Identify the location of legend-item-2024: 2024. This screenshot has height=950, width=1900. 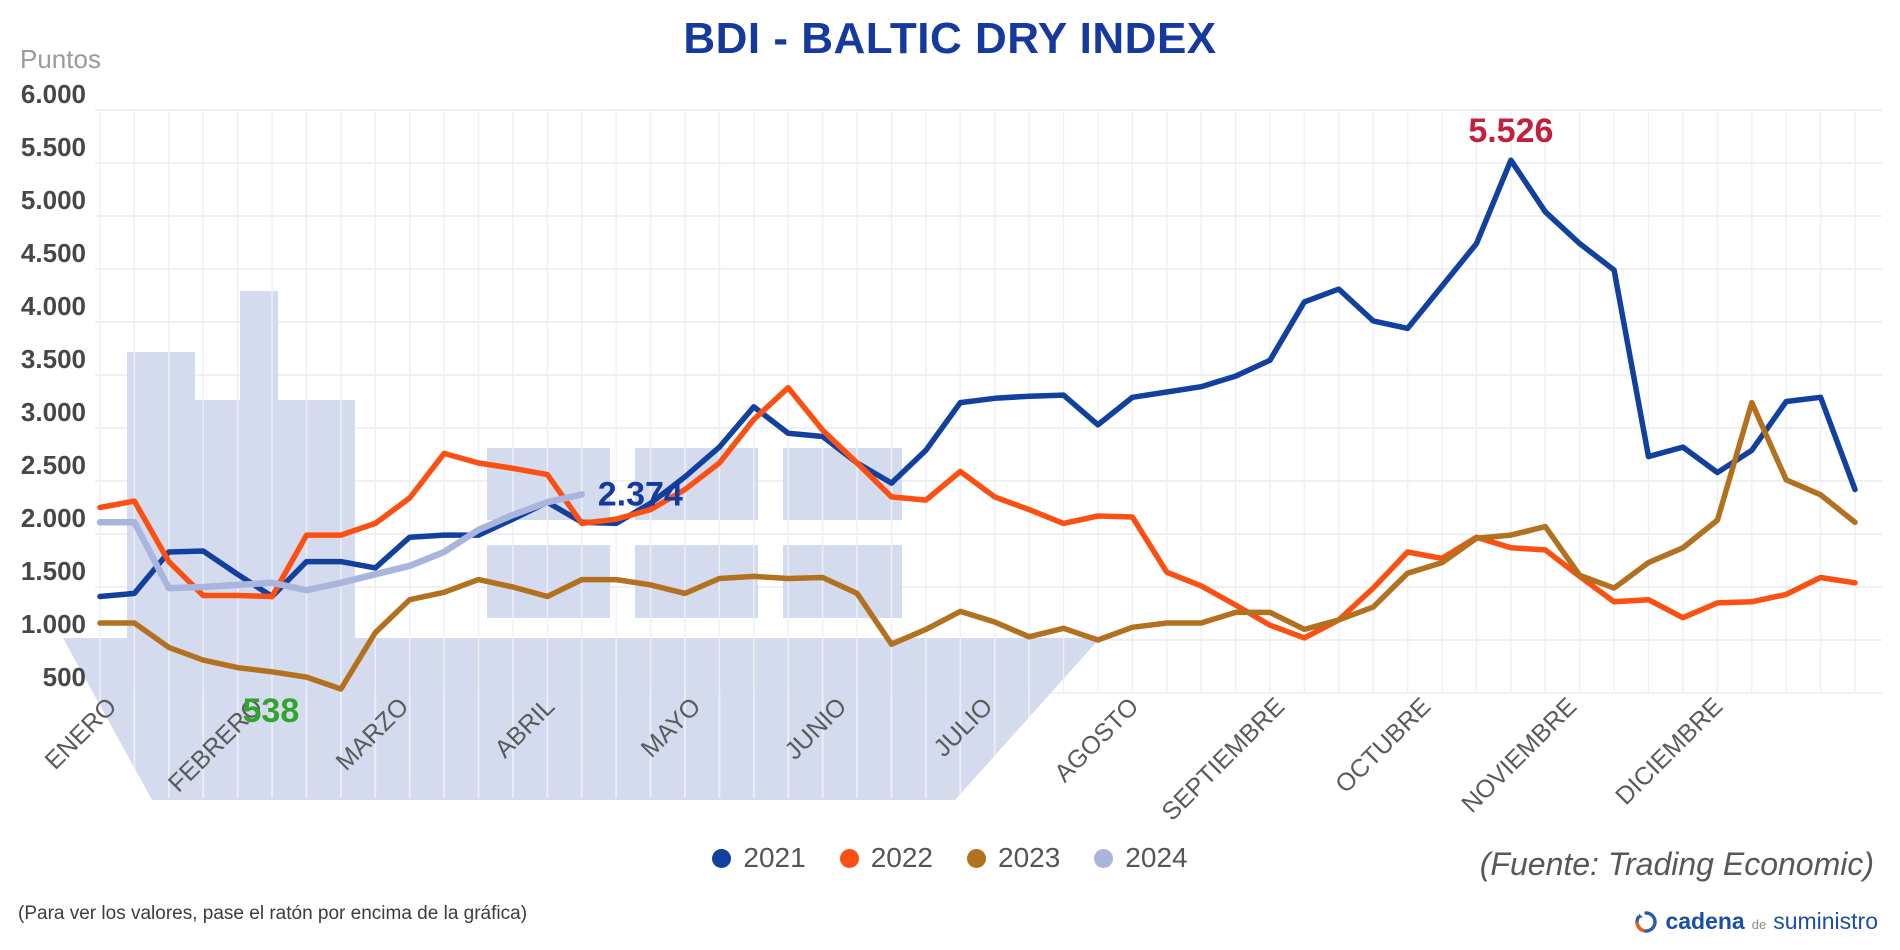
(1141, 858).